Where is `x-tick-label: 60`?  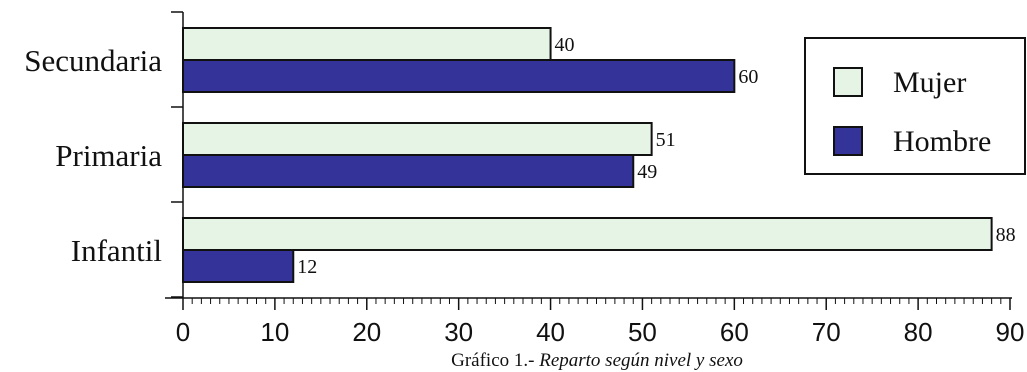 x-tick-label: 60 is located at coordinates (734, 332).